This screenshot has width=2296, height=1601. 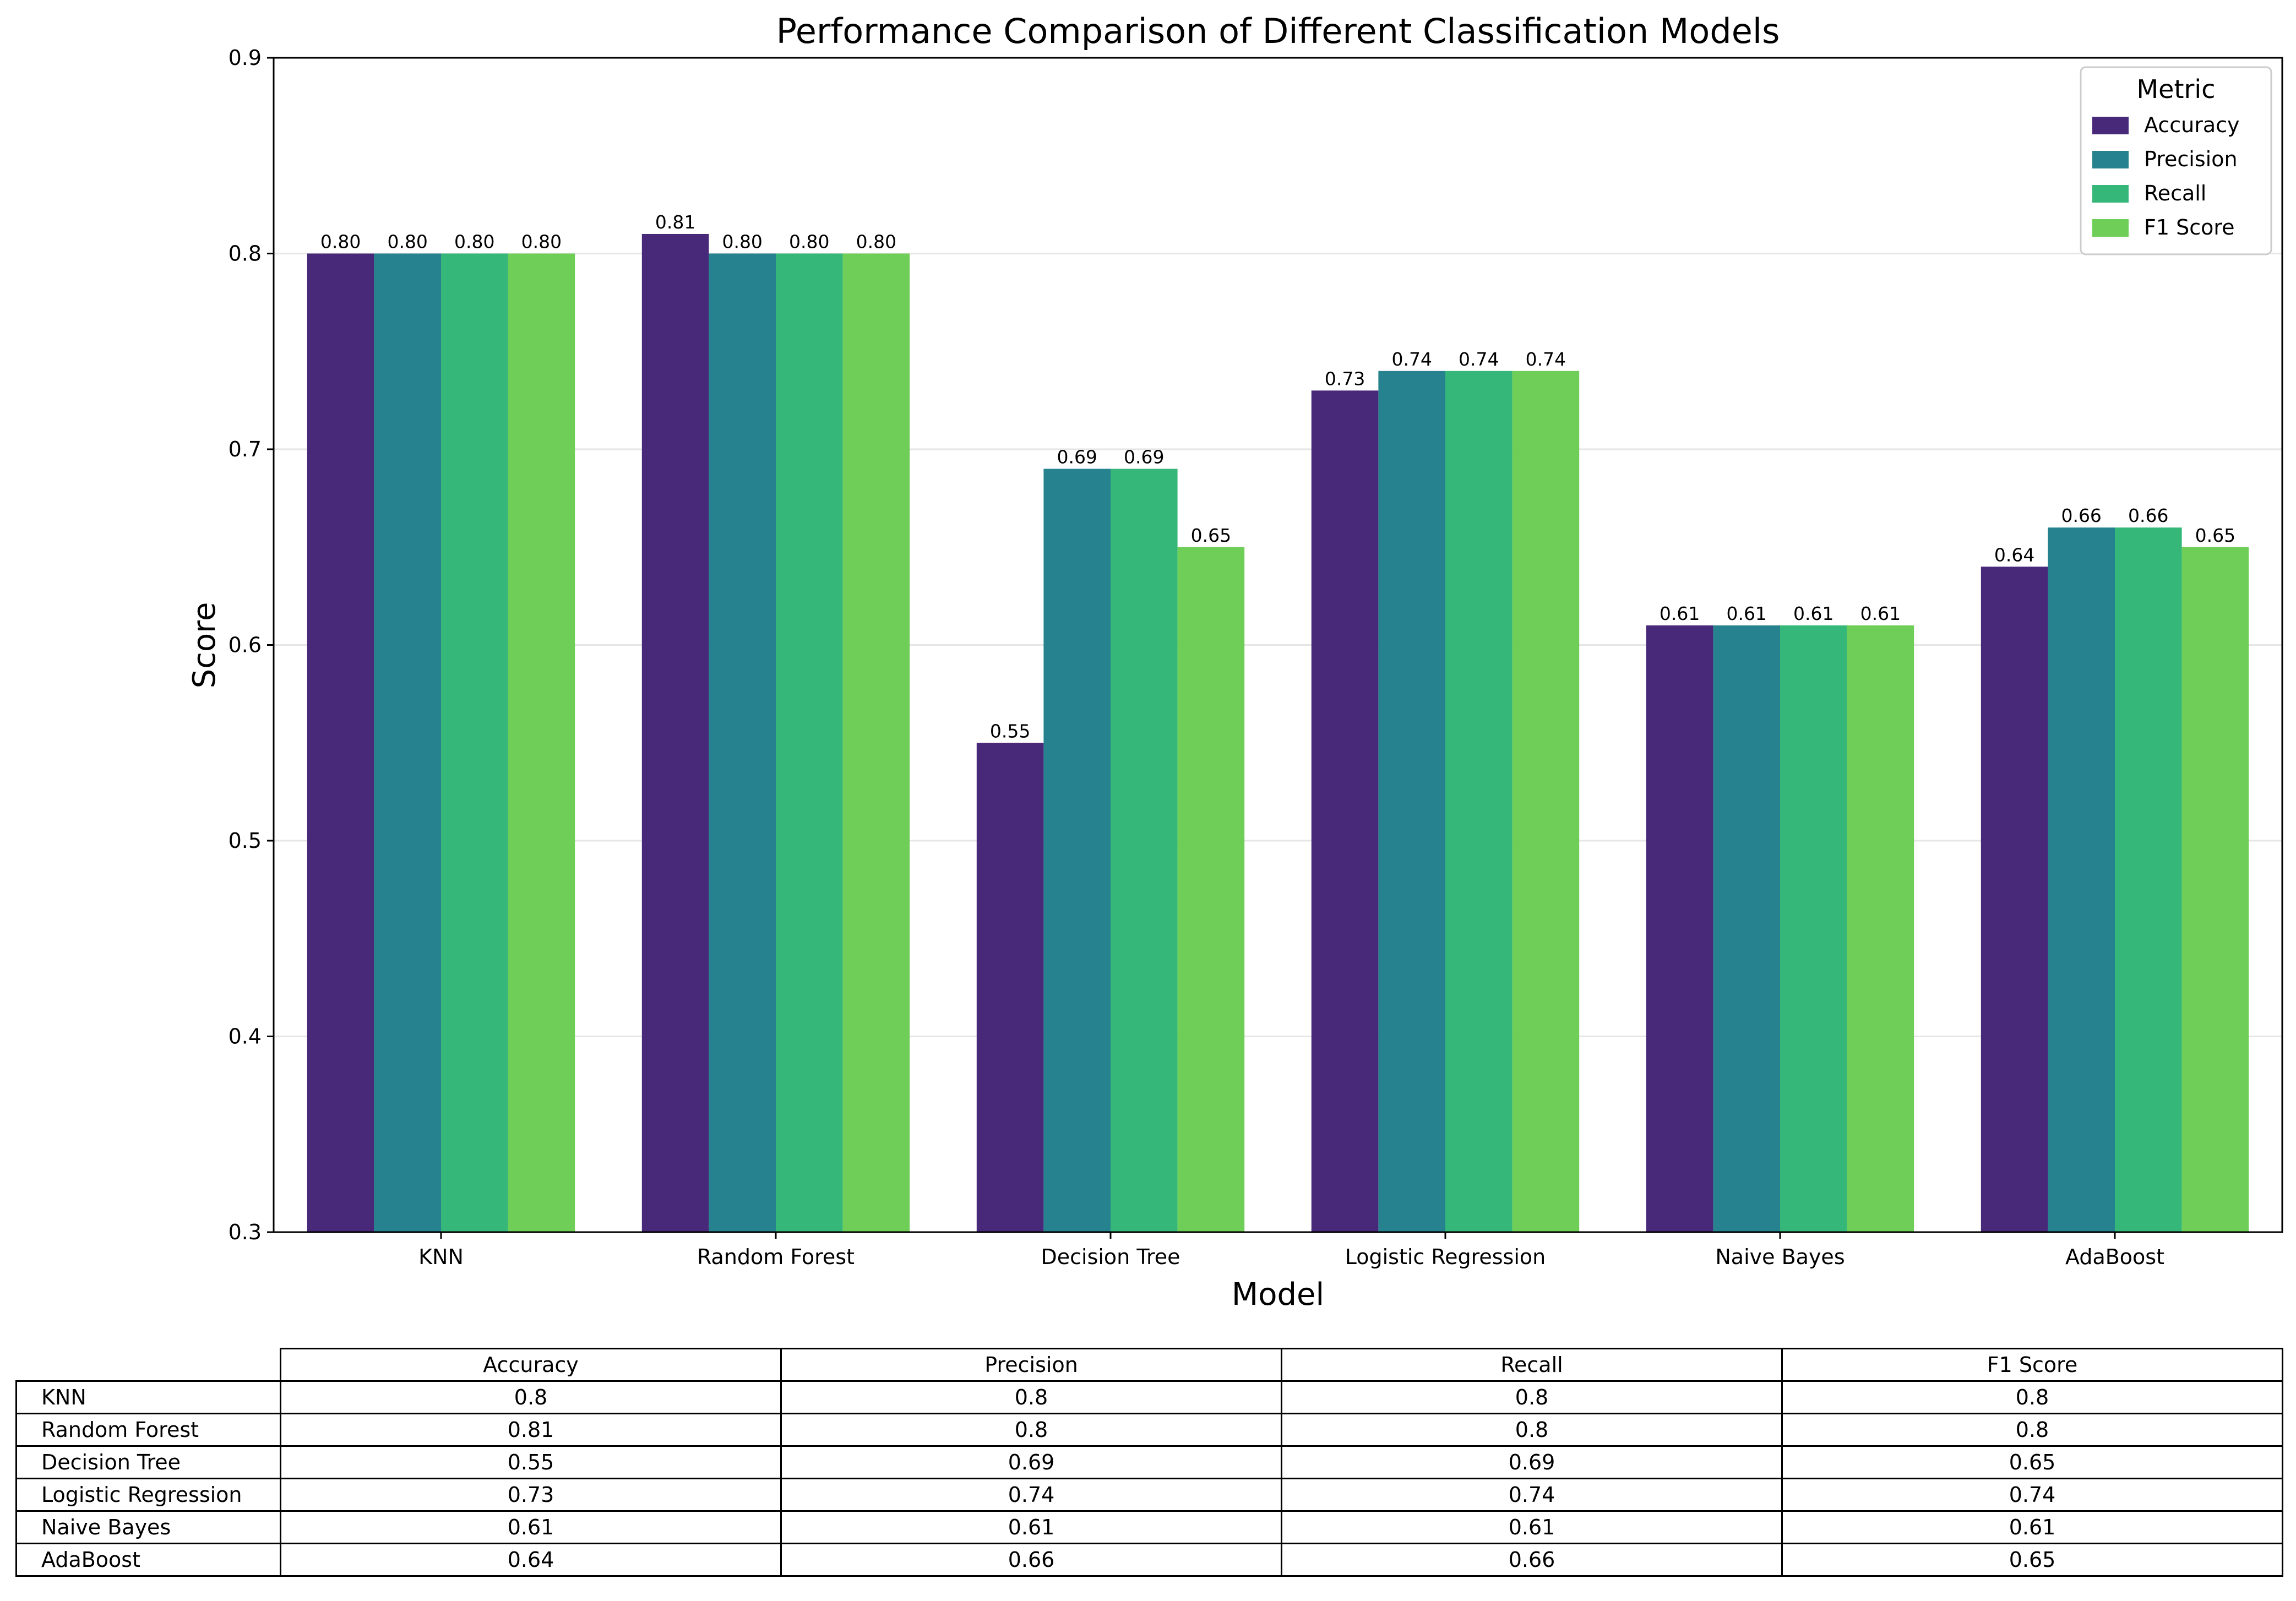 I want to click on table-row: KNN 0.8 0.8 0.8 0.8, so click(x=1149, y=1397).